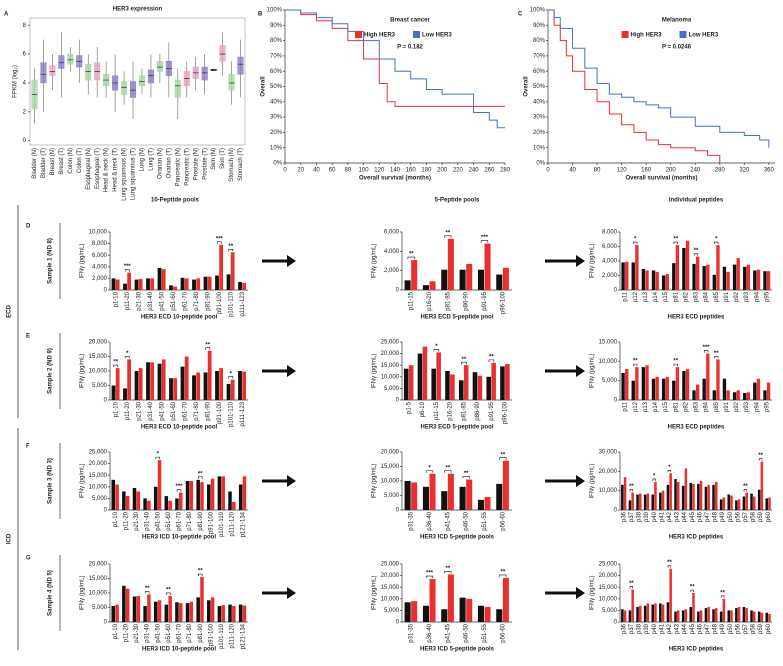 The image size is (783, 666). What do you see at coordinates (662, 516) in the screenshot?
I see `x-tick-label: p41` at bounding box center [662, 516].